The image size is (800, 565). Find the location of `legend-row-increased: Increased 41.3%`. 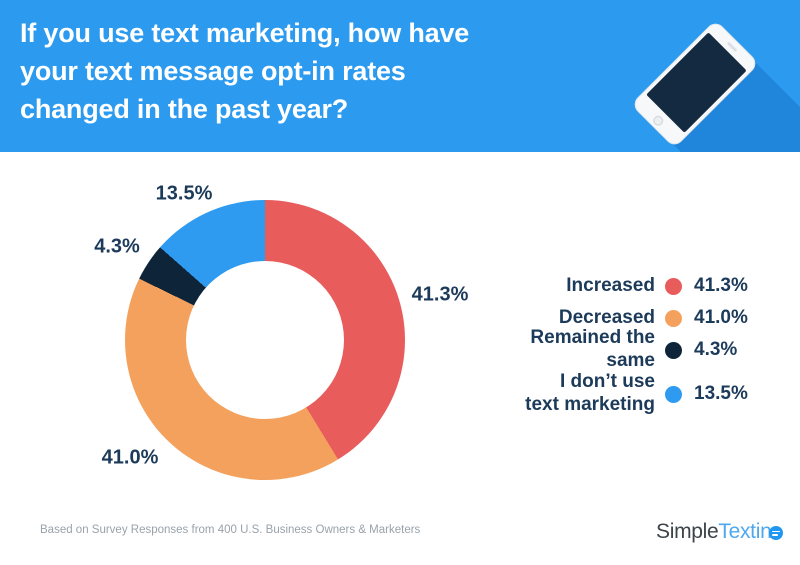

legend-row-increased: Increased 41.3% is located at coordinates (628, 286).